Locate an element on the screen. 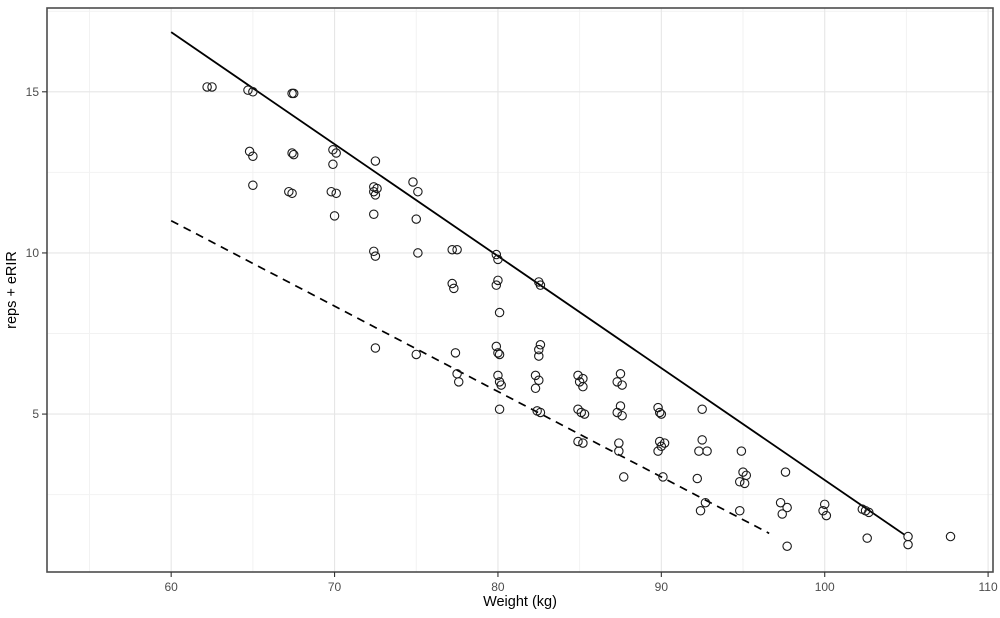  y-axis-title: reps + eRIR is located at coordinates (12, 290).